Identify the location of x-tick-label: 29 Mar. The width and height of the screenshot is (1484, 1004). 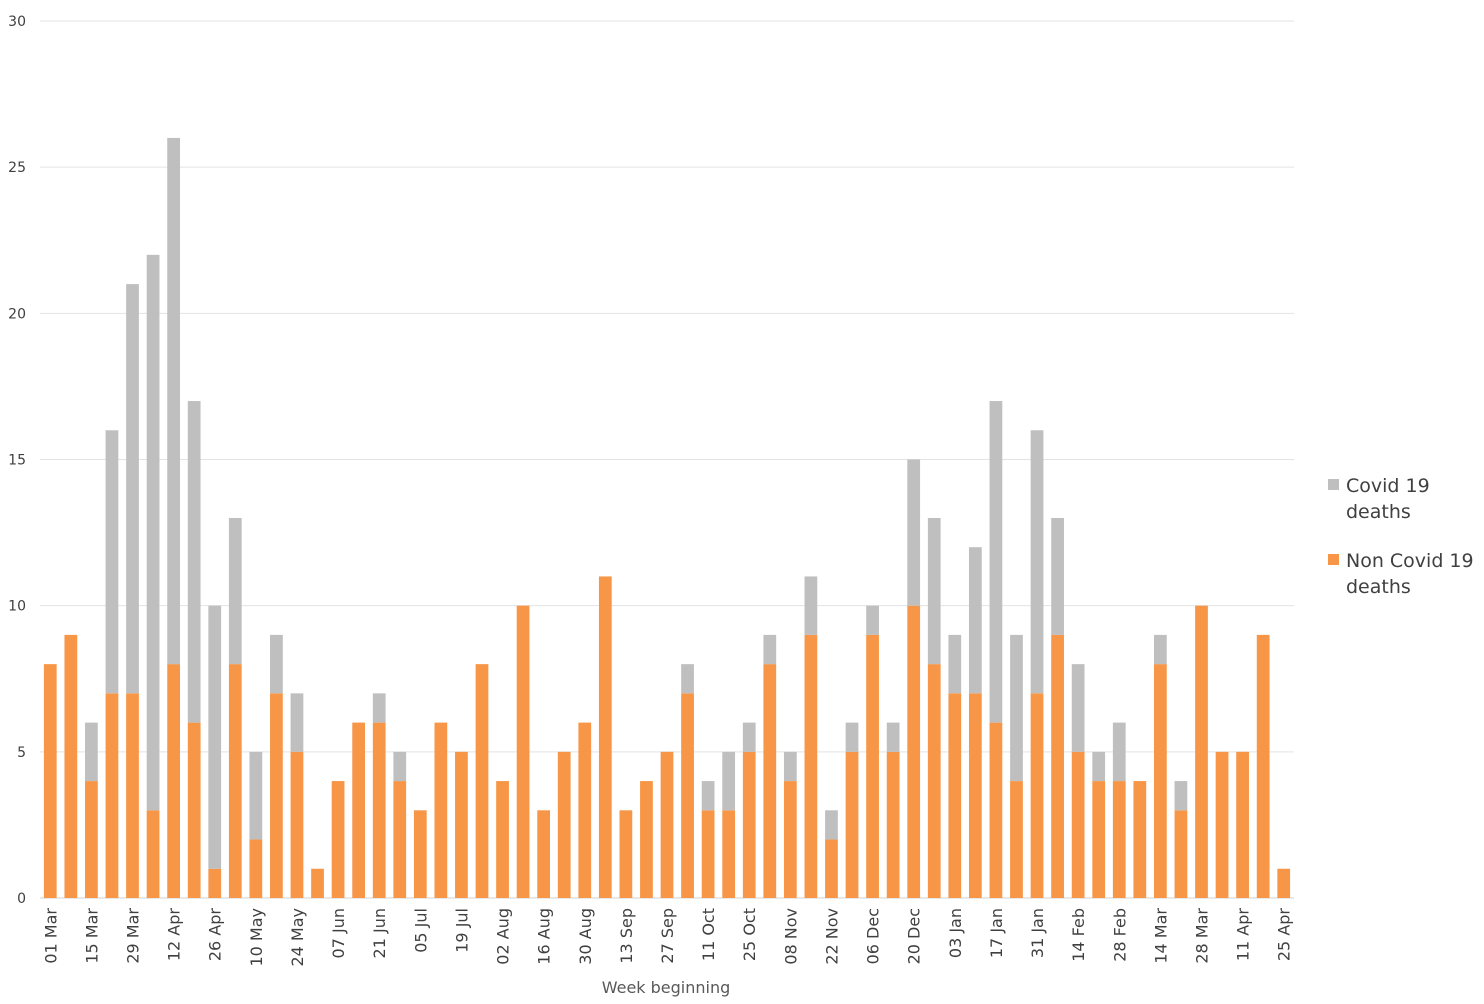
(133, 936).